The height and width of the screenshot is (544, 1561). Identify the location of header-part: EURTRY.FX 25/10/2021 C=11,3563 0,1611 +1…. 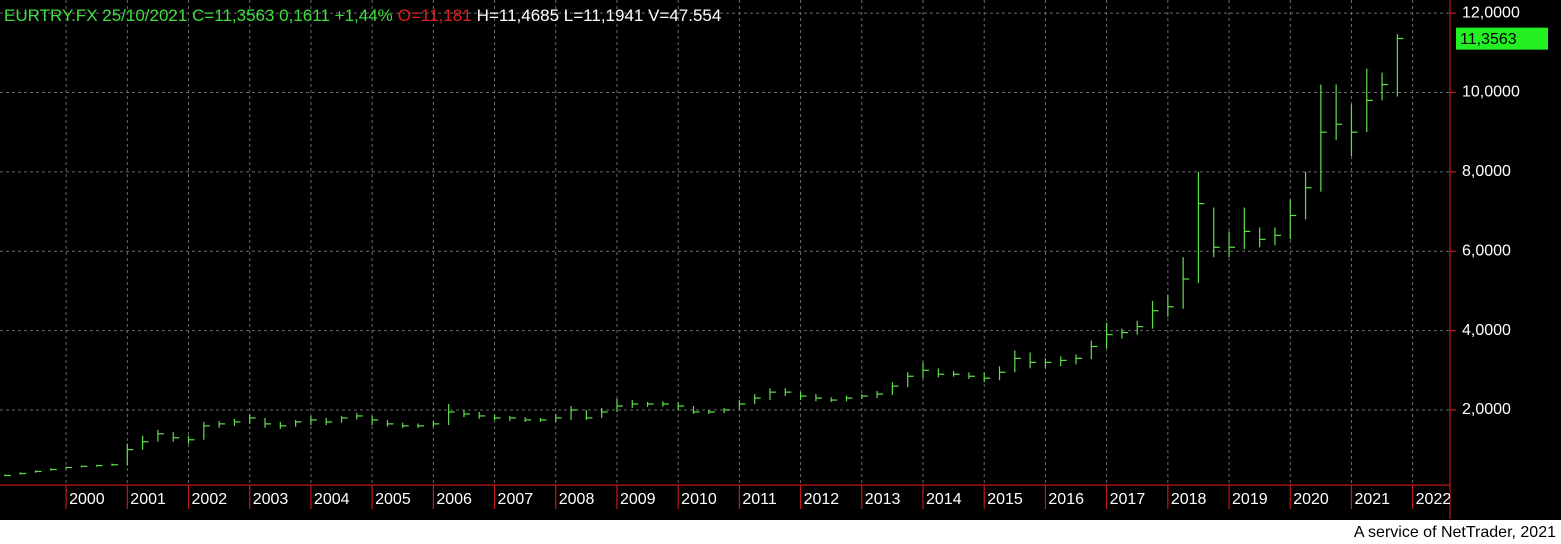
(198, 15).